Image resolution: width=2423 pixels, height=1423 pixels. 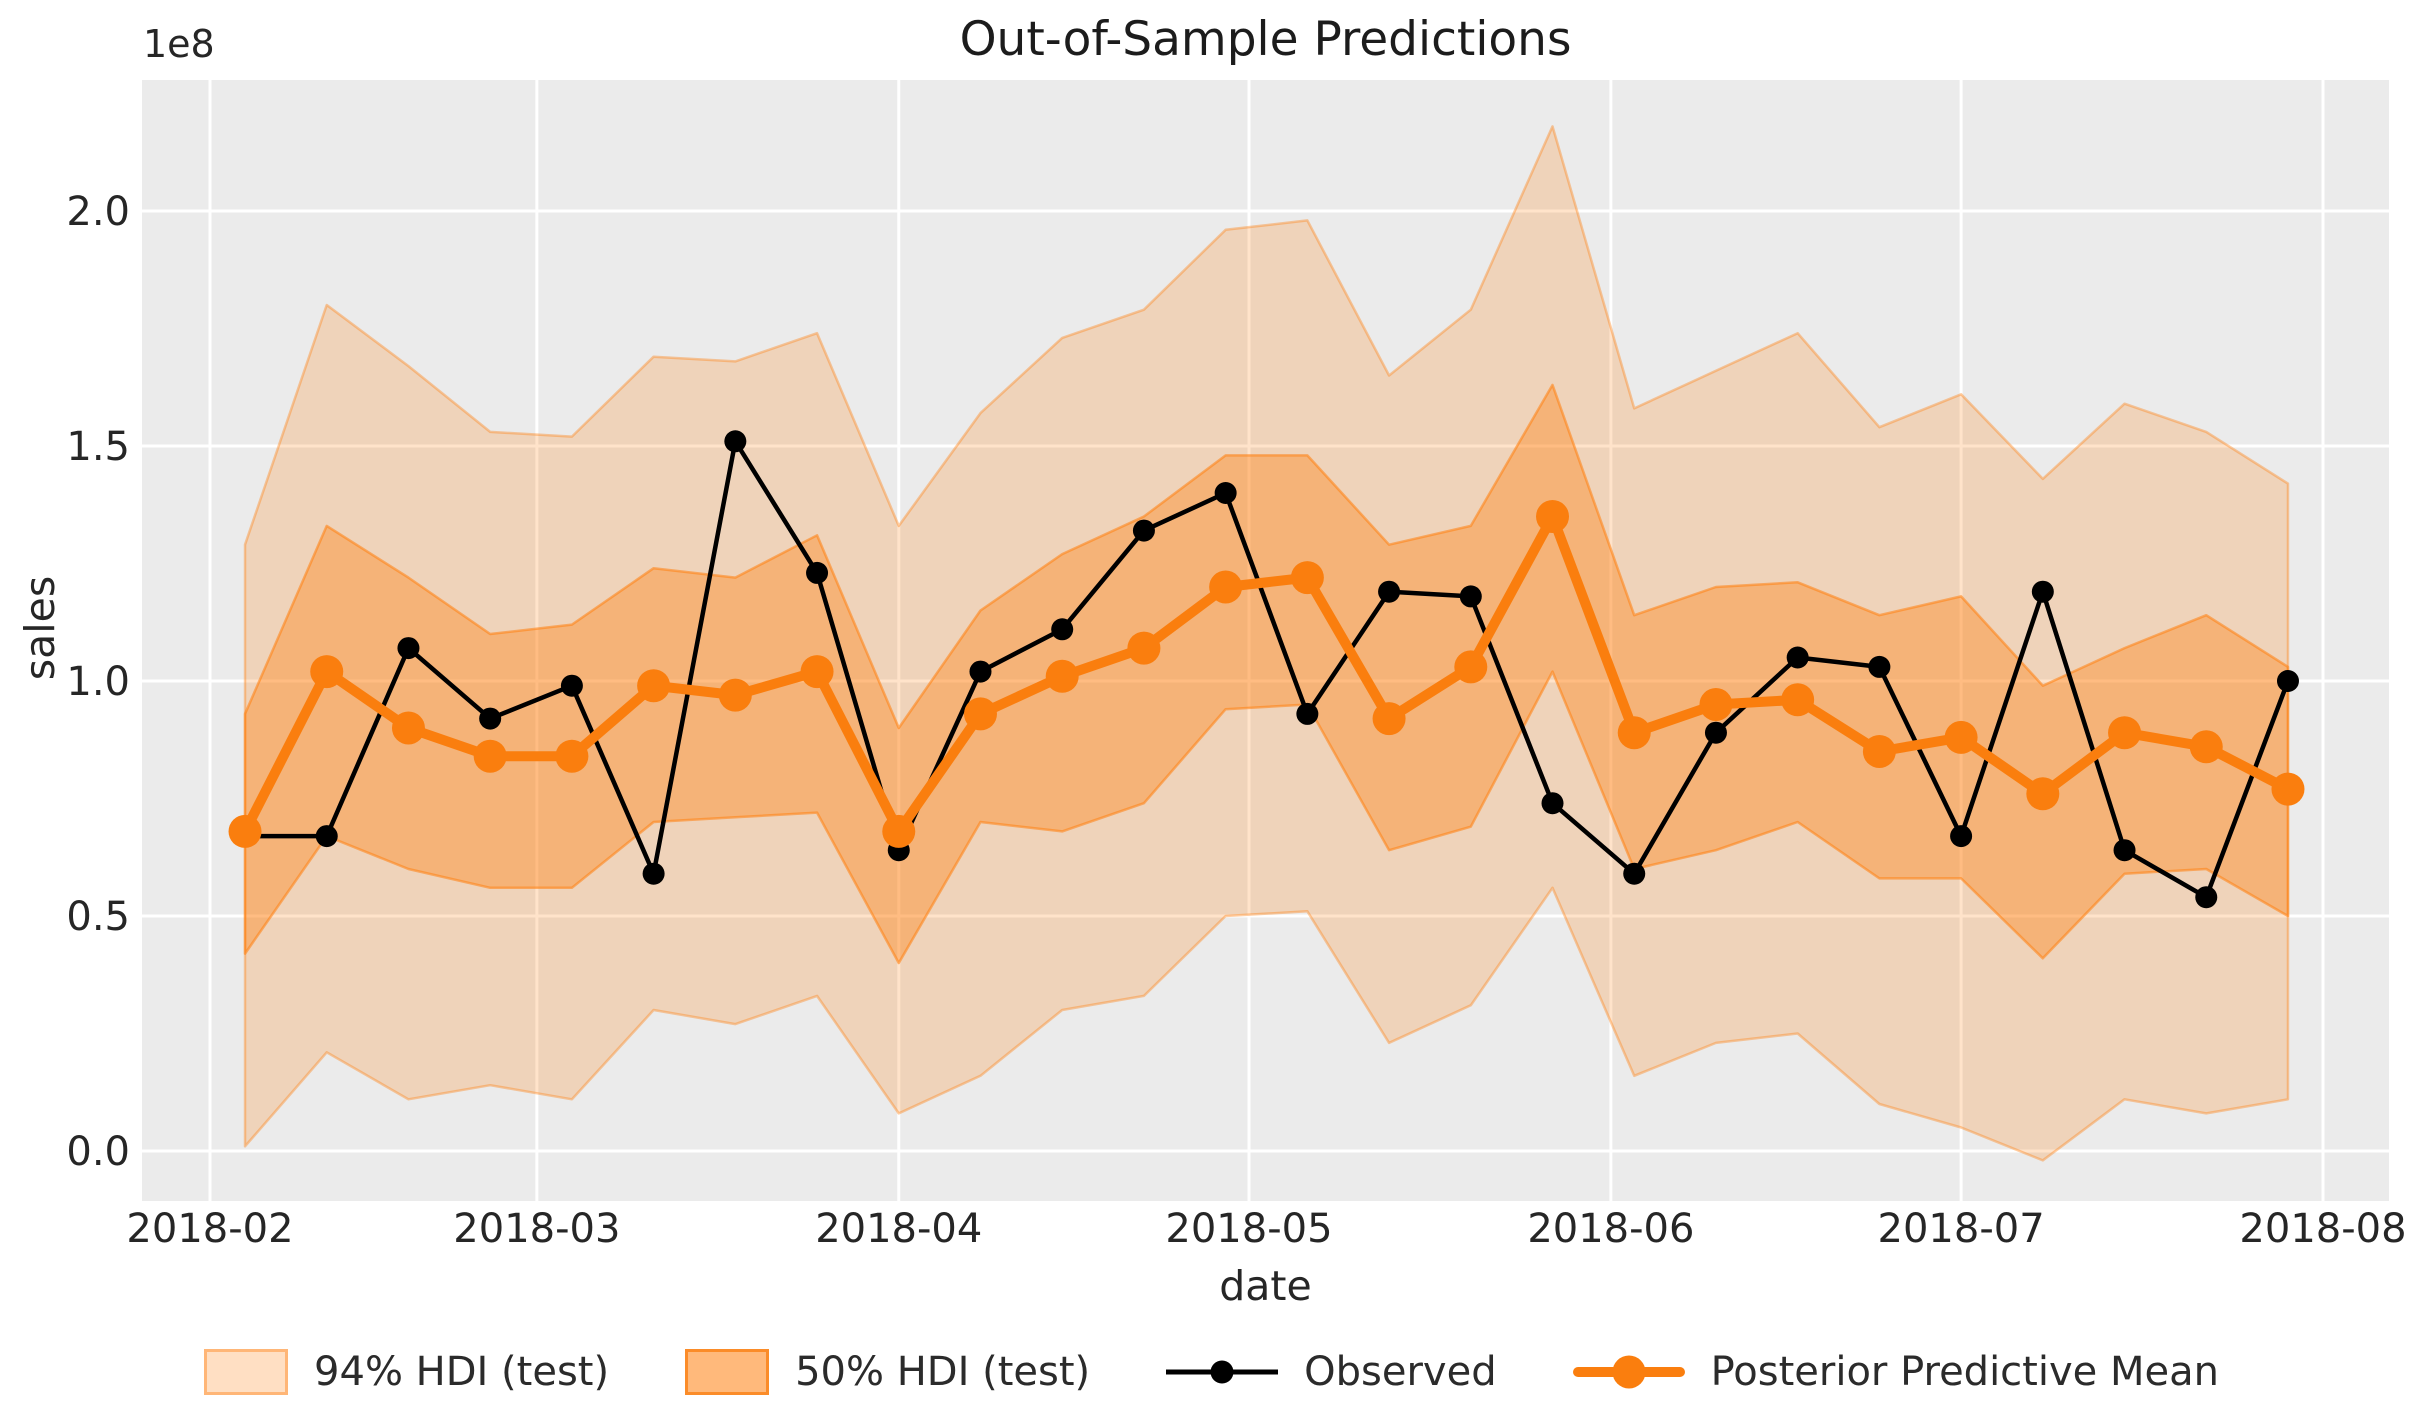 I want to click on legend-item-hdi94: 94% HDI (test), so click(x=406, y=1372).